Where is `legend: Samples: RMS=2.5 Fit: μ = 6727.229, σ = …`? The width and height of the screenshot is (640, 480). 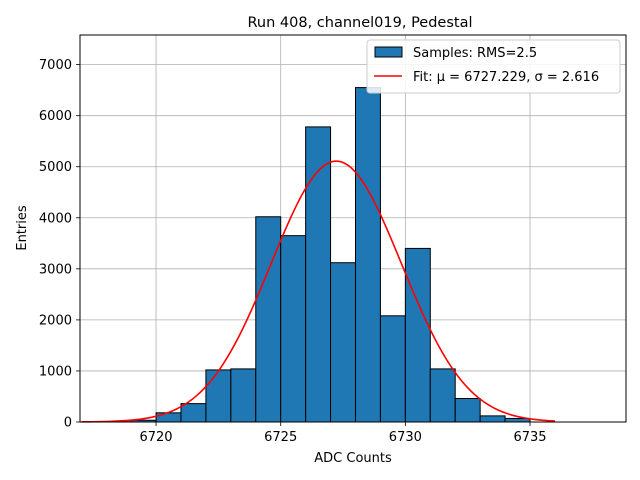
legend: Samples: RMS=2.5 Fit: μ = 6727.229, σ = … is located at coordinates (493, 66).